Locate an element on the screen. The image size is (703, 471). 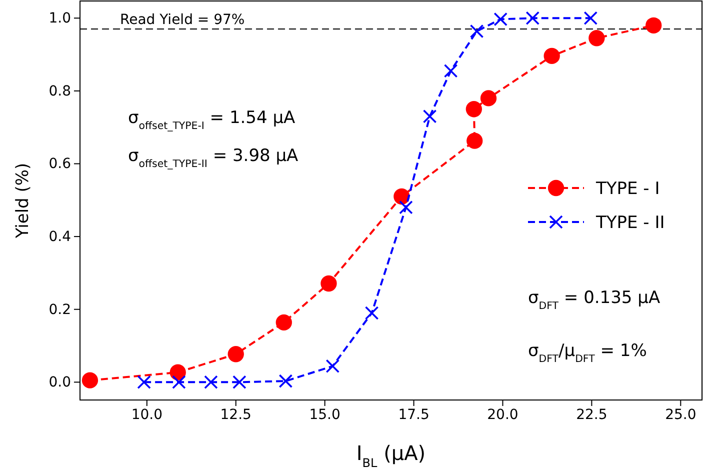
y-tick-label: 0.4 is located at coordinates (60, 237).